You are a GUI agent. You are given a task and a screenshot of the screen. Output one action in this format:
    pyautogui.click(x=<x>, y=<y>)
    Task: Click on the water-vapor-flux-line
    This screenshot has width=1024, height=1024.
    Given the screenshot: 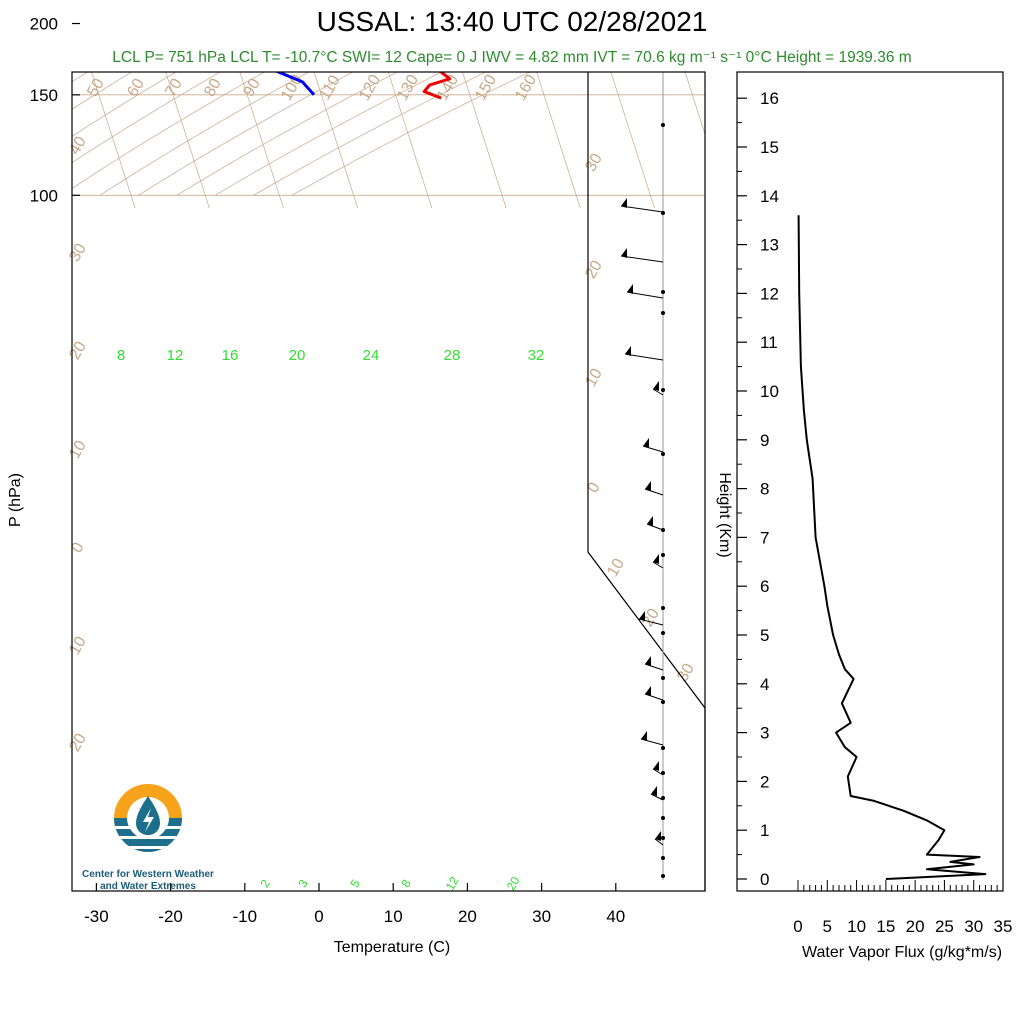 What is the action you would take?
    pyautogui.click(x=892, y=547)
    